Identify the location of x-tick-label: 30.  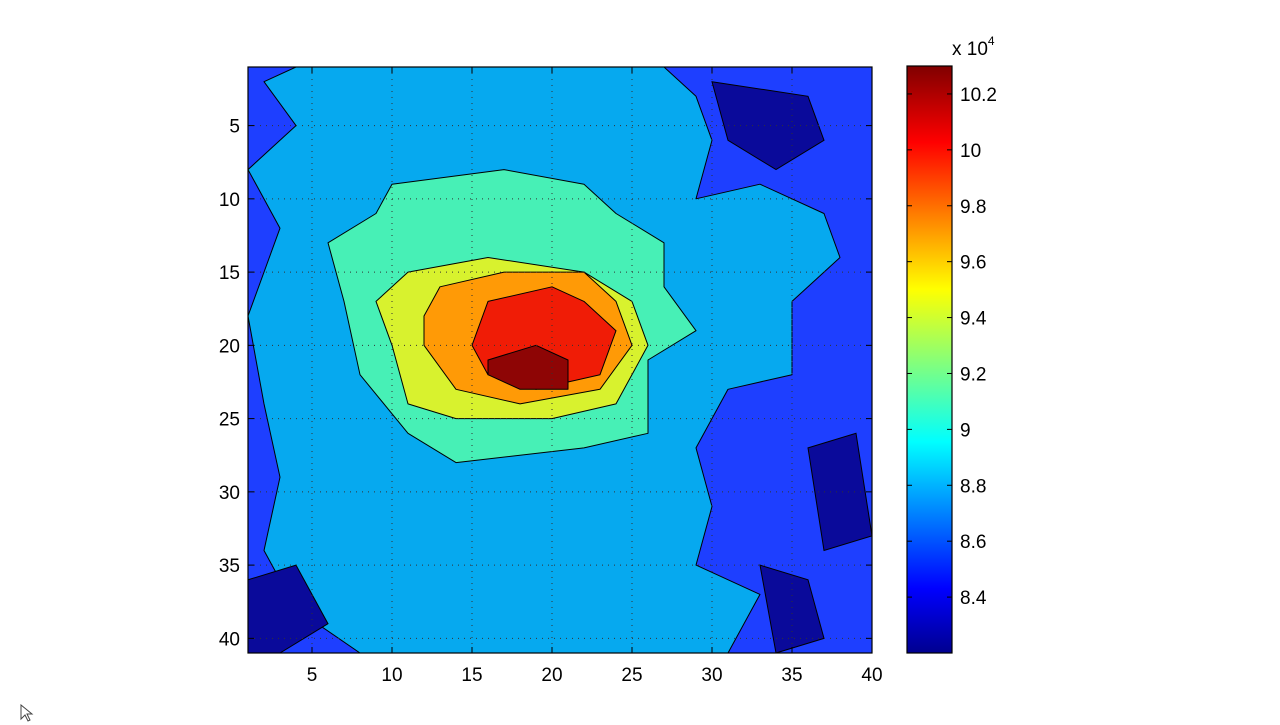
(711, 675).